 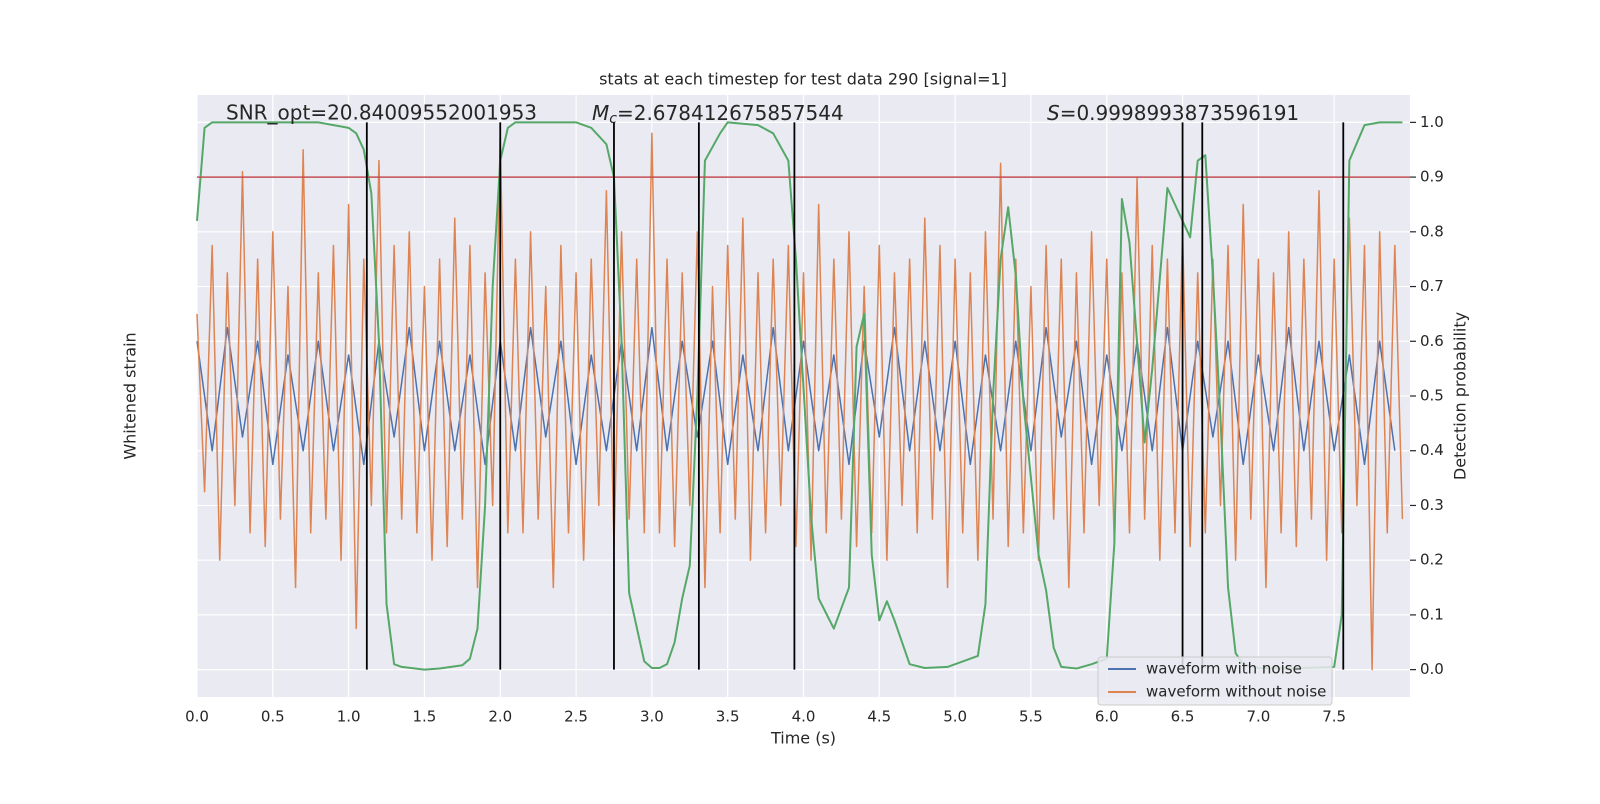 What do you see at coordinates (1432, 450) in the screenshot?
I see `y2-tick-label: 0.4` at bounding box center [1432, 450].